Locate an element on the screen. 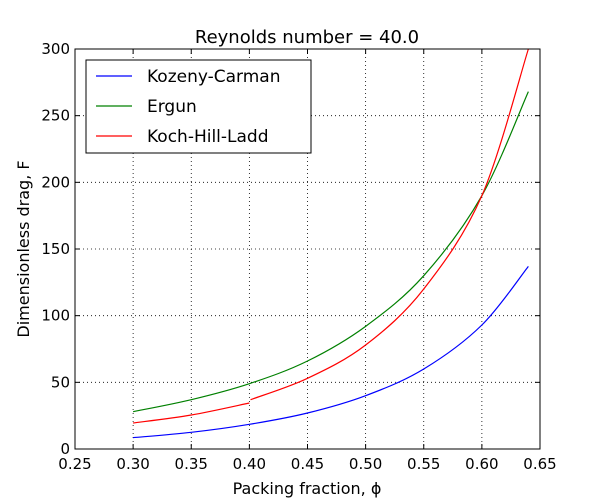 The image size is (600, 500). x-tick-label: 0.30 is located at coordinates (132, 464).